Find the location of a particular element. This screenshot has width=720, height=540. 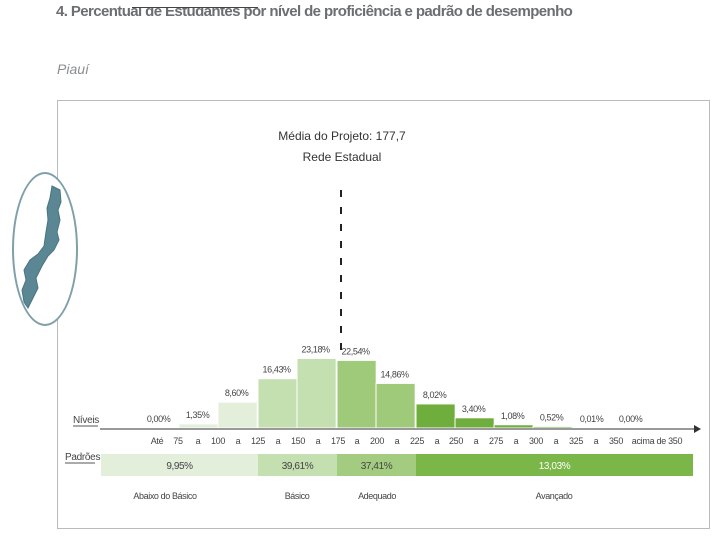

standard-name-label: Adequado is located at coordinates (377, 496).